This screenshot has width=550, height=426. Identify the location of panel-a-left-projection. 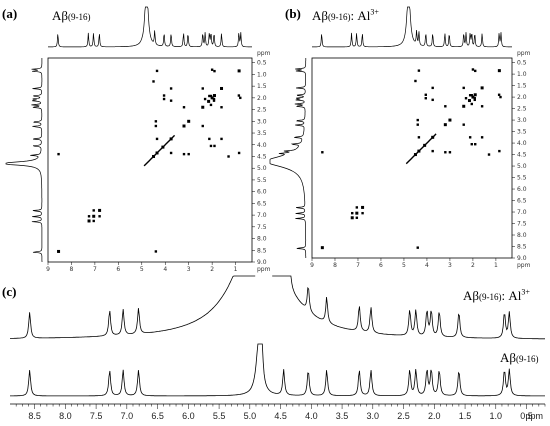
(24, 160).